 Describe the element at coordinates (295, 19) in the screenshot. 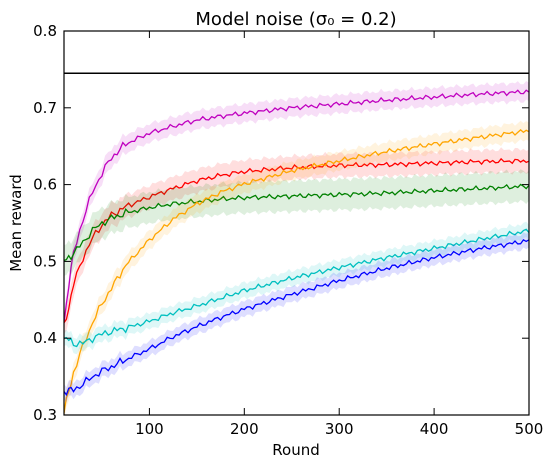

I see `chart-title: Model noise (σ₀ = 0.2)` at that location.